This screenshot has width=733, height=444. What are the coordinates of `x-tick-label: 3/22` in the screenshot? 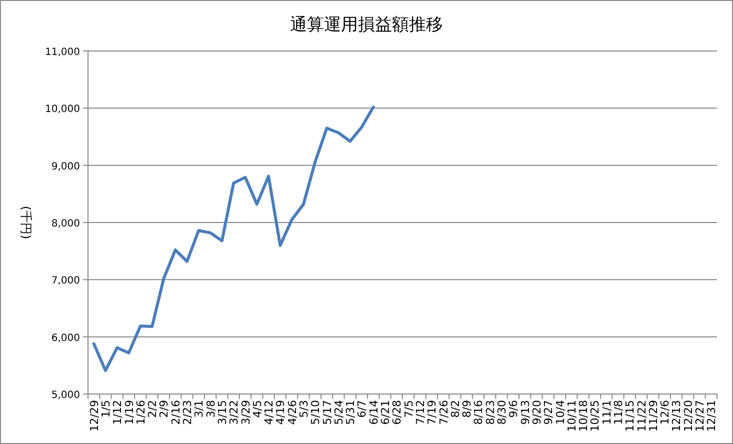 It's located at (234, 412).